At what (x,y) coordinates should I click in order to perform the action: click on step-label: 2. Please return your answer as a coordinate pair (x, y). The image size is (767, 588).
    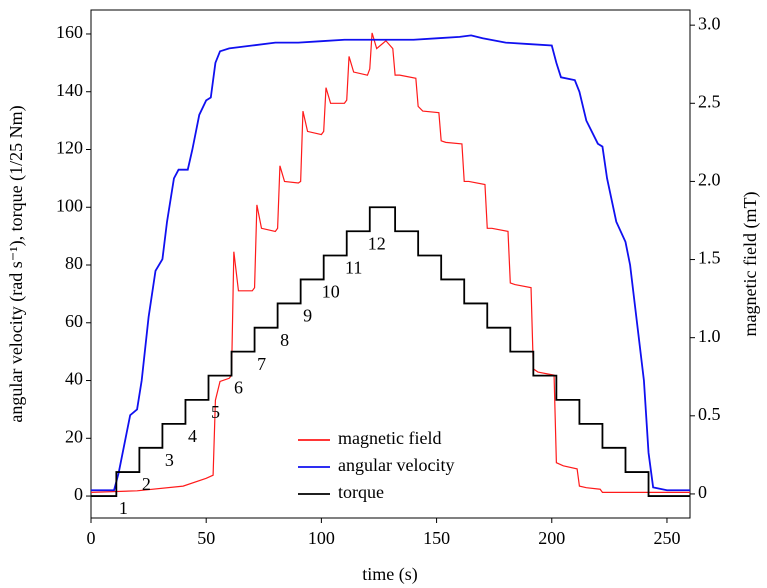
    Looking at the image, I should click on (146, 484).